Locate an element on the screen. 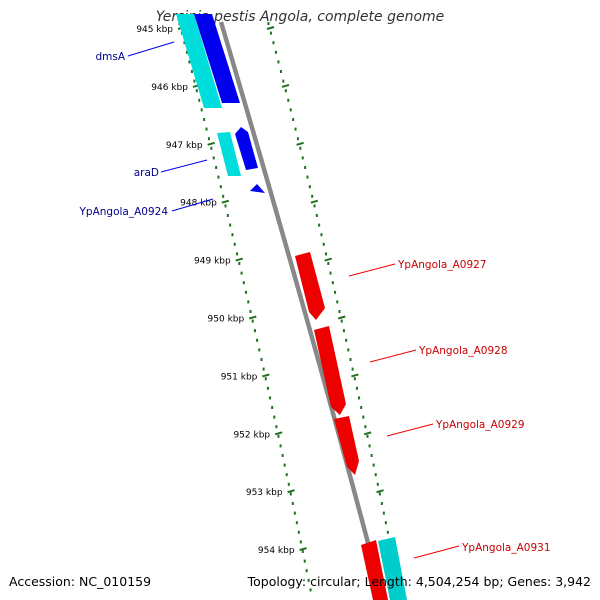  feature-YpAngola_A0931-gene is located at coordinates (374, 570).